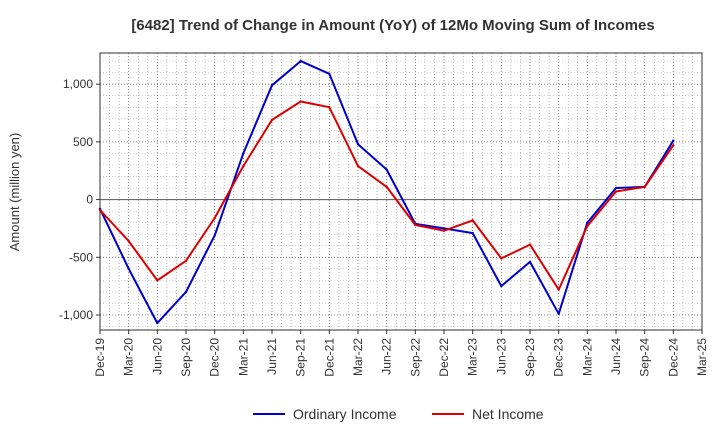 This screenshot has height=440, width=720. Describe the element at coordinates (78, 84) in the screenshot. I see `y-tick-label: 1,000` at that location.